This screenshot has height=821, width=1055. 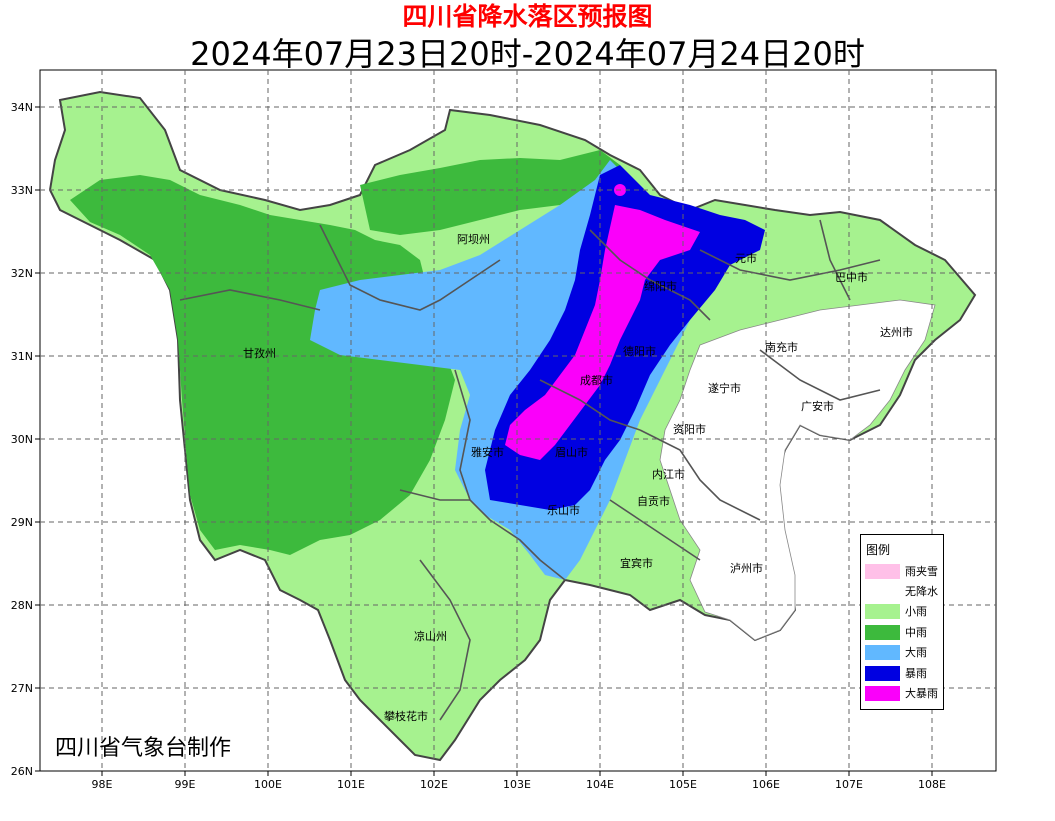 I want to click on legend-item-extreme-storm: 大暴雨, so click(x=904, y=693).